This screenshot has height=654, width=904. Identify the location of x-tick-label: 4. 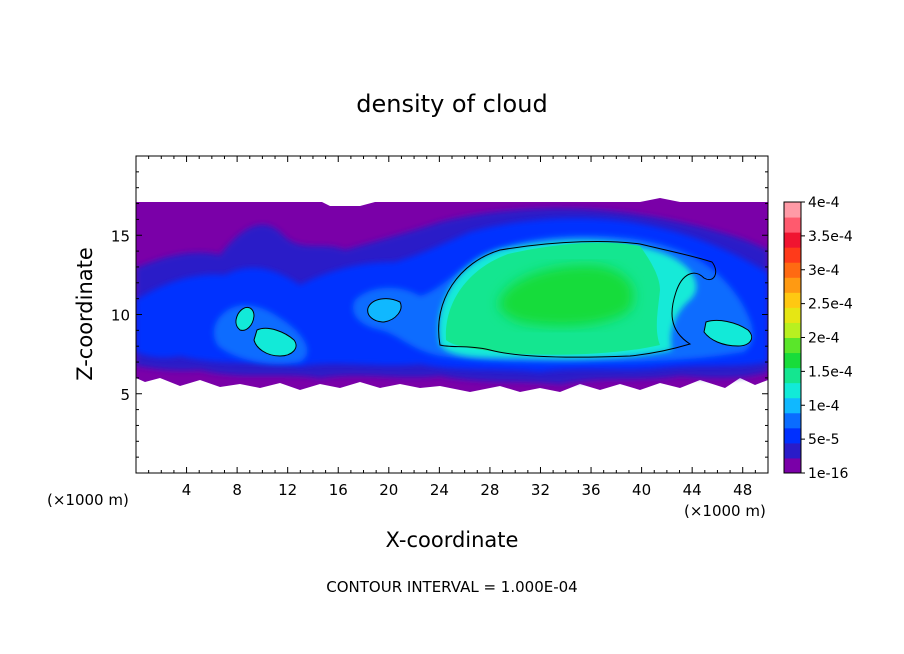
(187, 490).